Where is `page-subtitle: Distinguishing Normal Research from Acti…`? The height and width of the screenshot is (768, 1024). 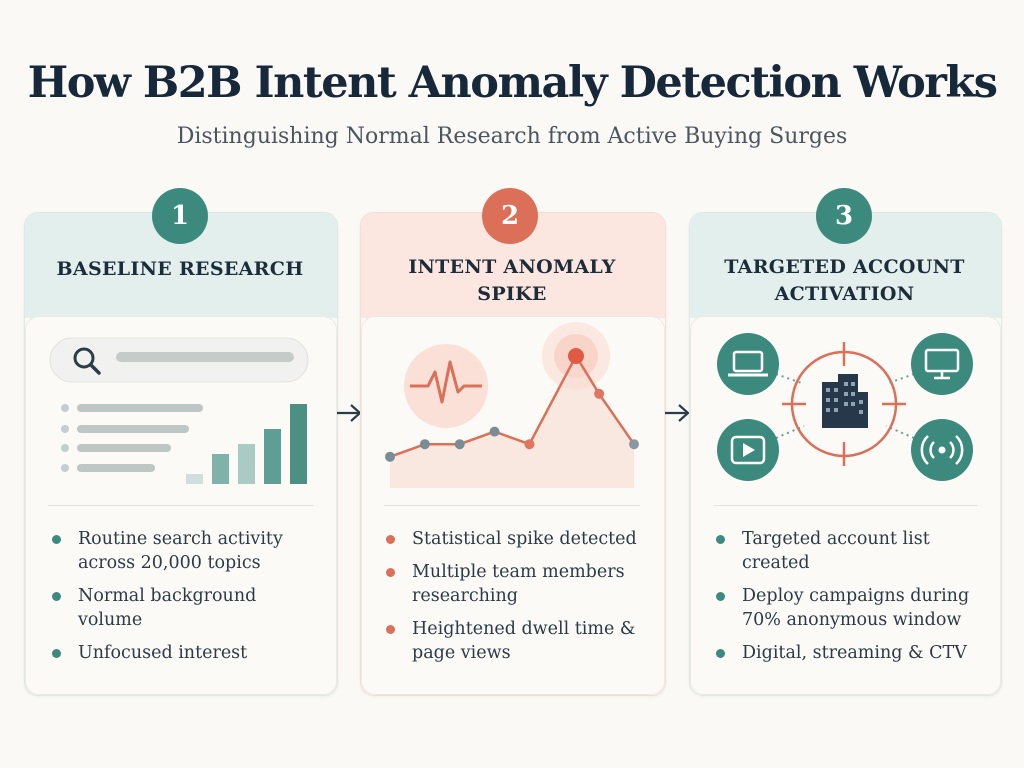 page-subtitle: Distinguishing Normal Research from Acti… is located at coordinates (512, 136).